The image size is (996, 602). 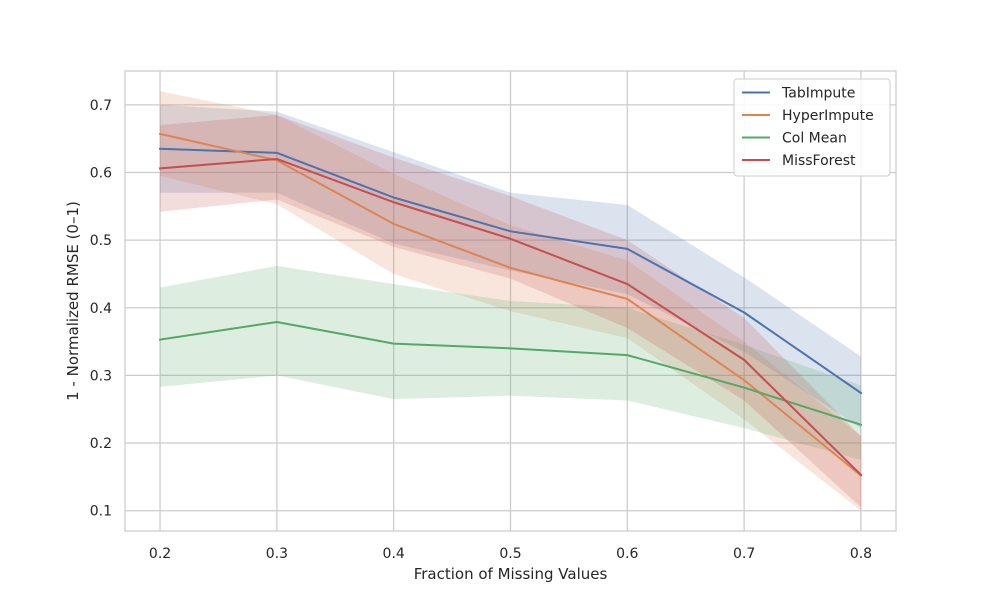 I want to click on y-tick-label: 0.5, so click(x=101, y=241).